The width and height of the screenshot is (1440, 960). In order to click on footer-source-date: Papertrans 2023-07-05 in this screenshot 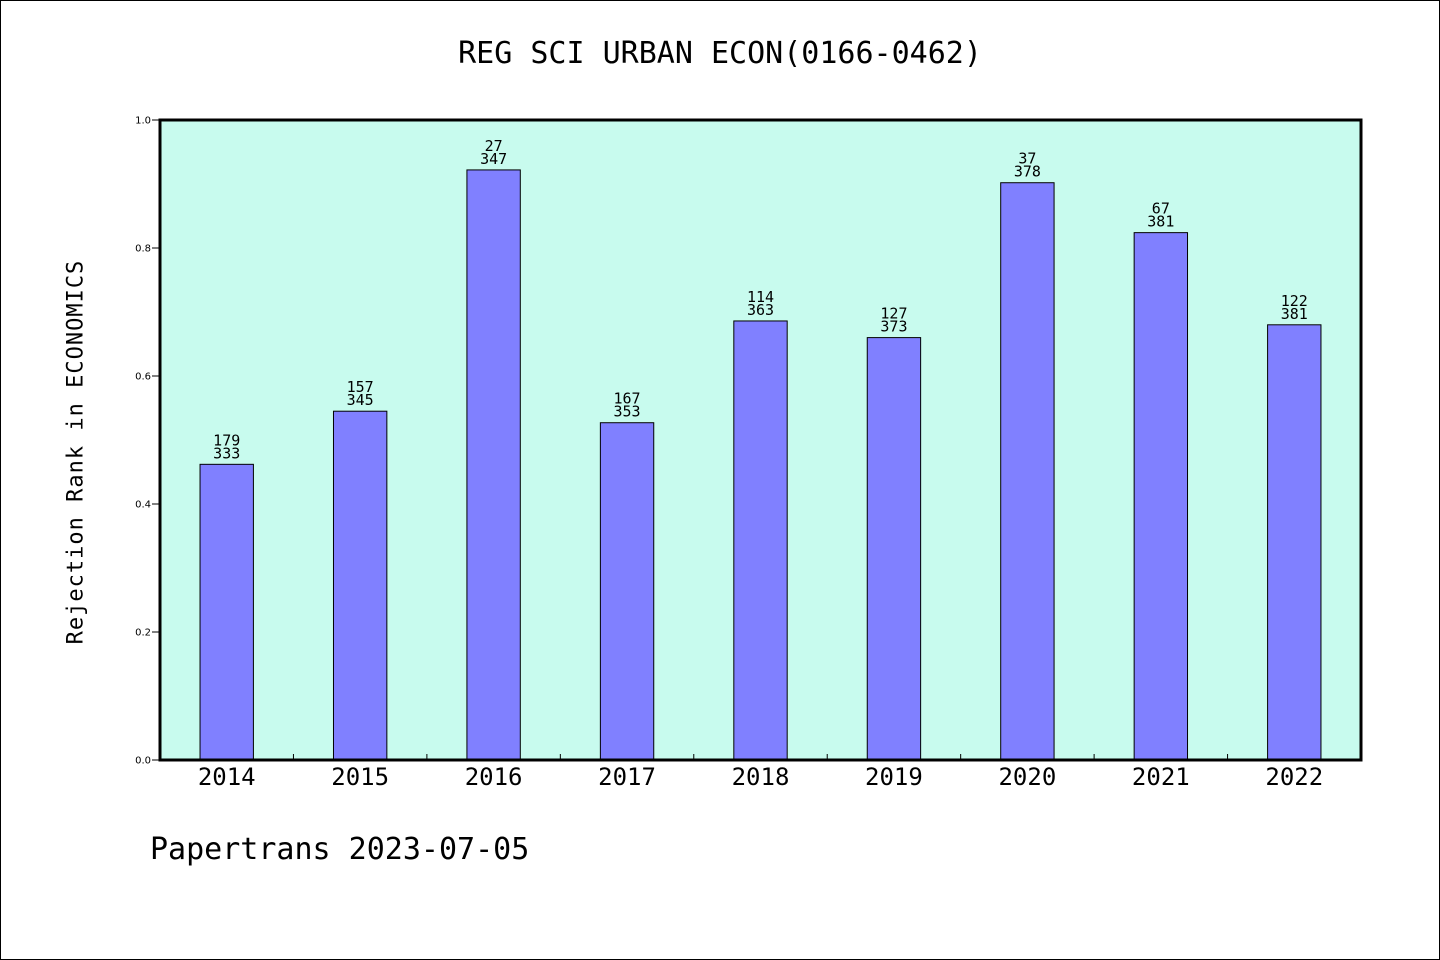, I will do `click(340, 849)`.